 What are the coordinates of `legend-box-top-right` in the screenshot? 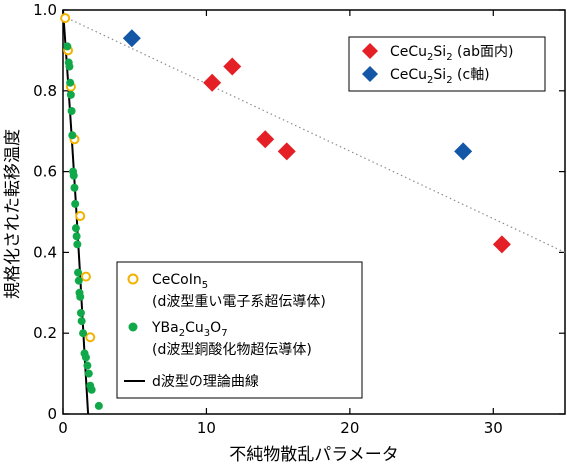 It's located at (447, 64).